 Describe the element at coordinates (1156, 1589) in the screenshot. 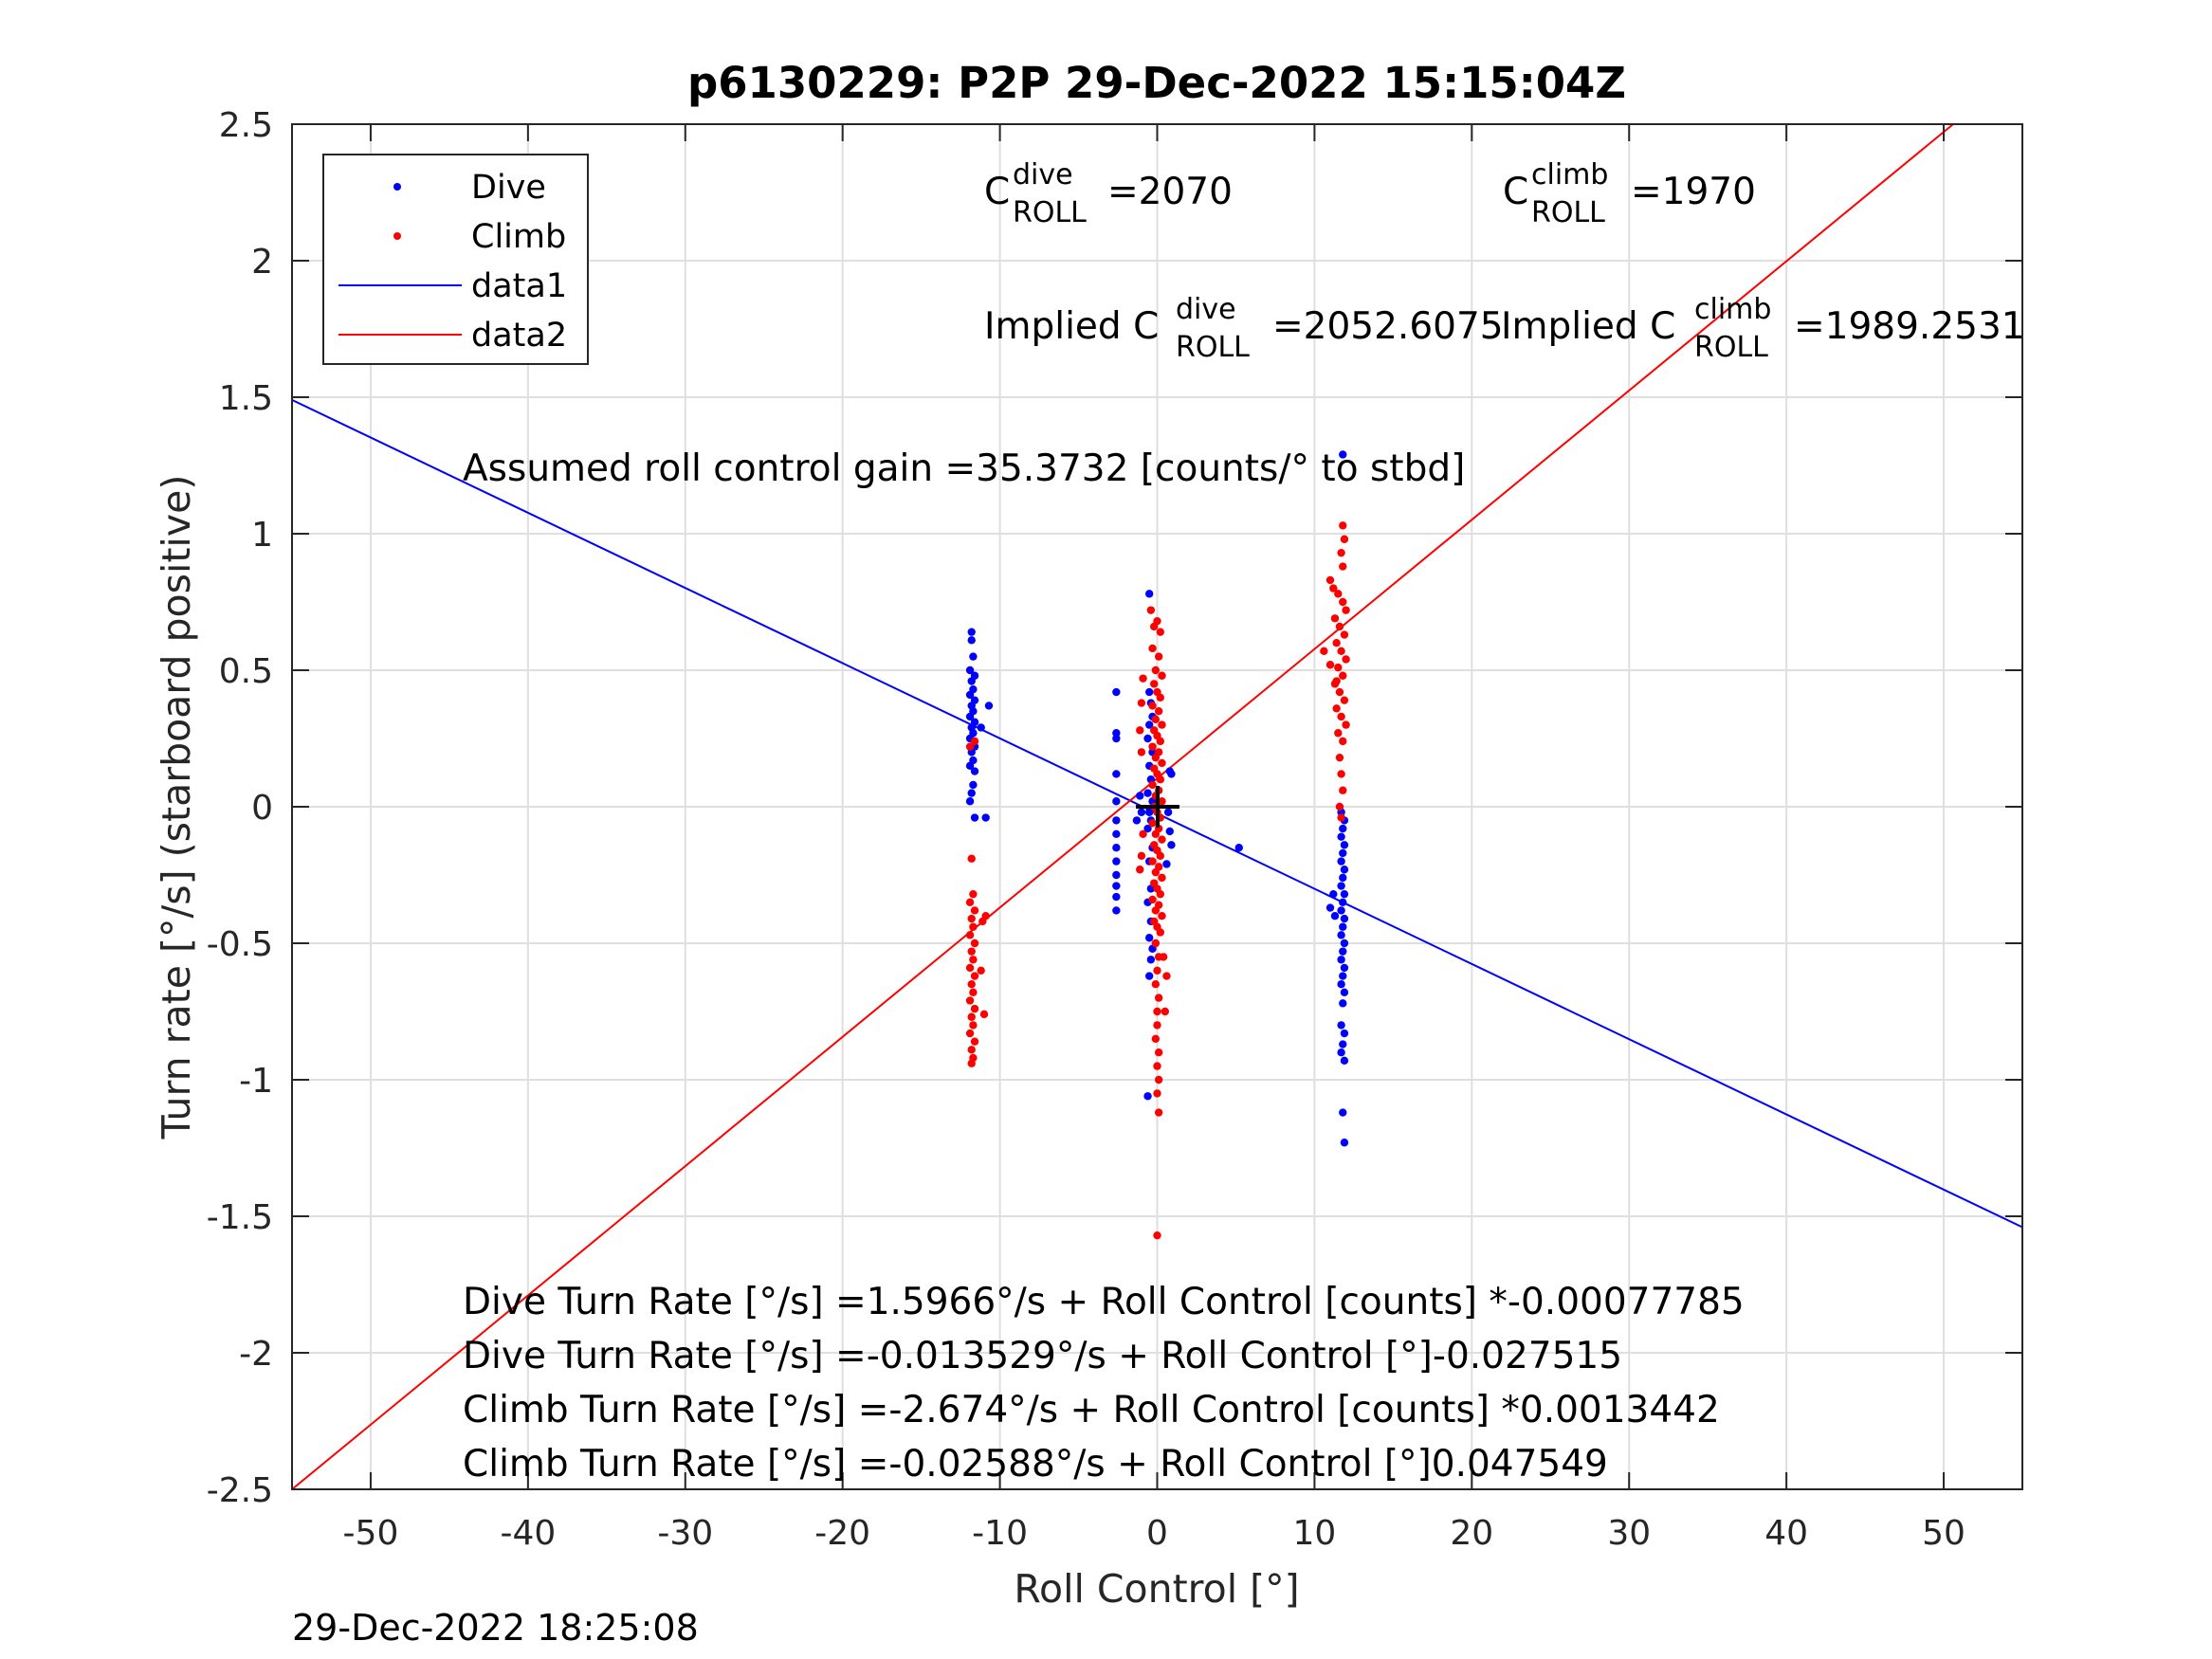

I see `x-axis-label: Roll Control [°]` at that location.